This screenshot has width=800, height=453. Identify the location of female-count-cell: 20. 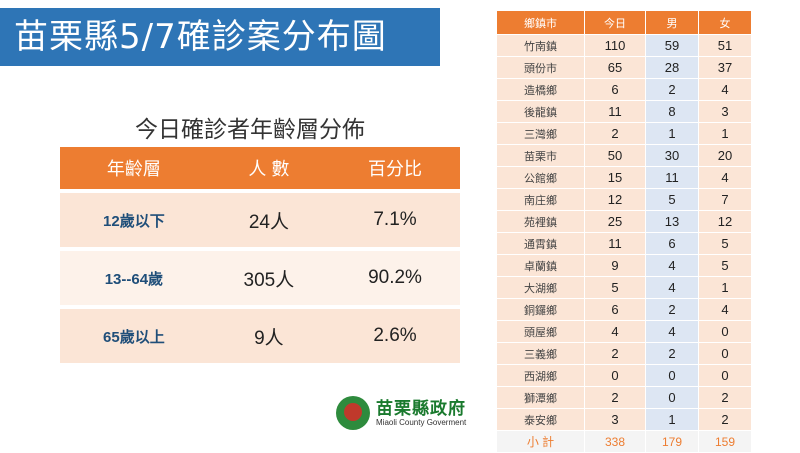
(725, 155).